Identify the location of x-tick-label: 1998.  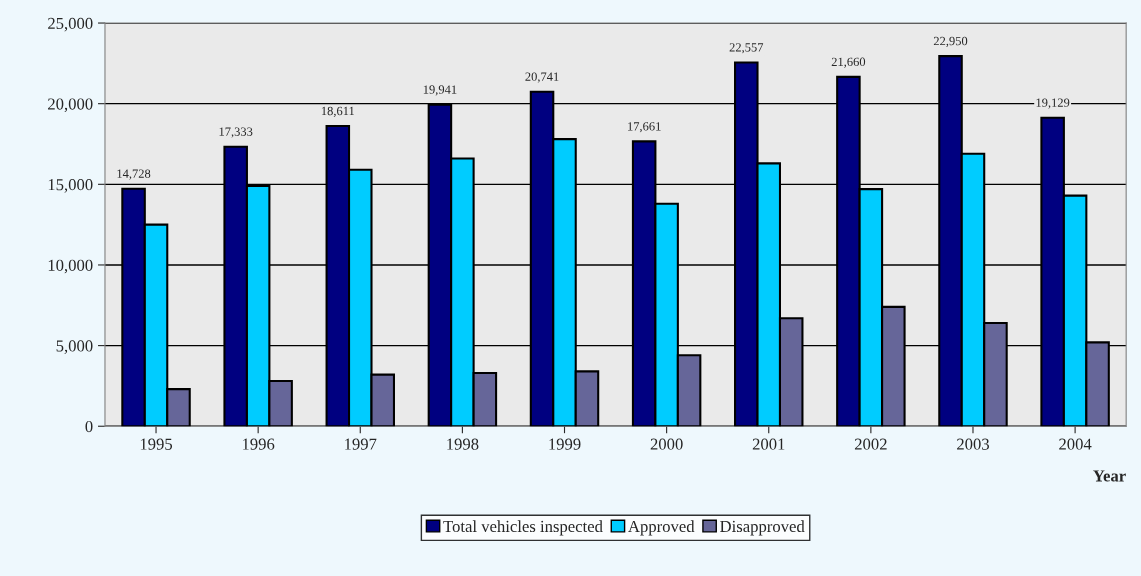
(463, 444).